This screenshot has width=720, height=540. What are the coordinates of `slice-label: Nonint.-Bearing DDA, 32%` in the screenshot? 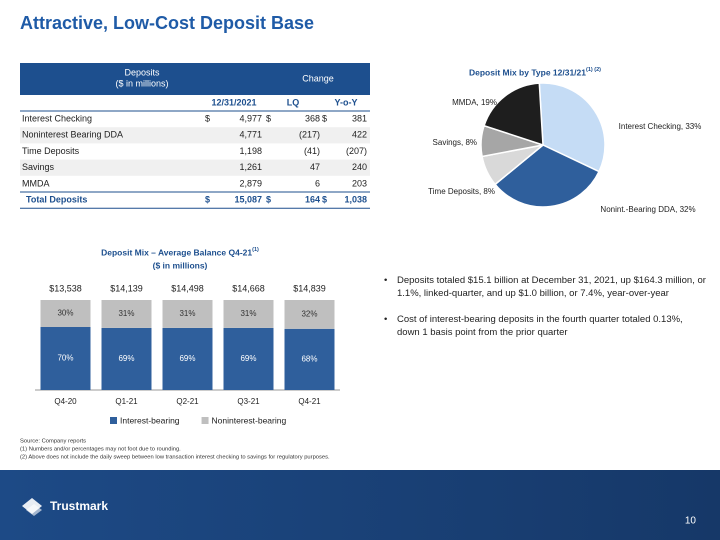 It's located at (647, 209).